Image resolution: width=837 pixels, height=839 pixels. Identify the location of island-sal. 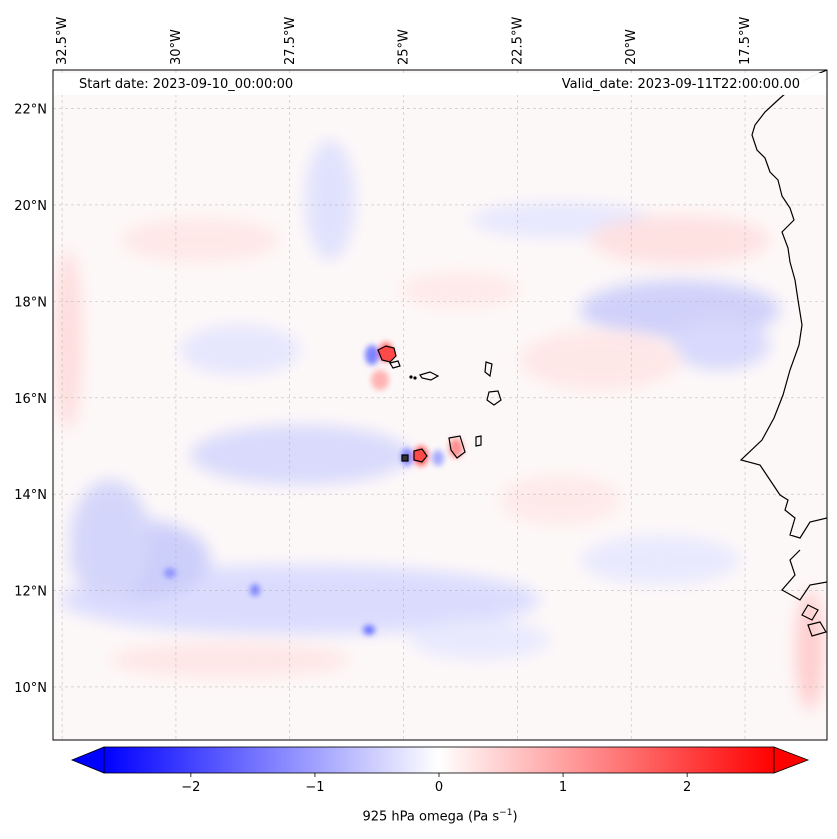
(488, 369).